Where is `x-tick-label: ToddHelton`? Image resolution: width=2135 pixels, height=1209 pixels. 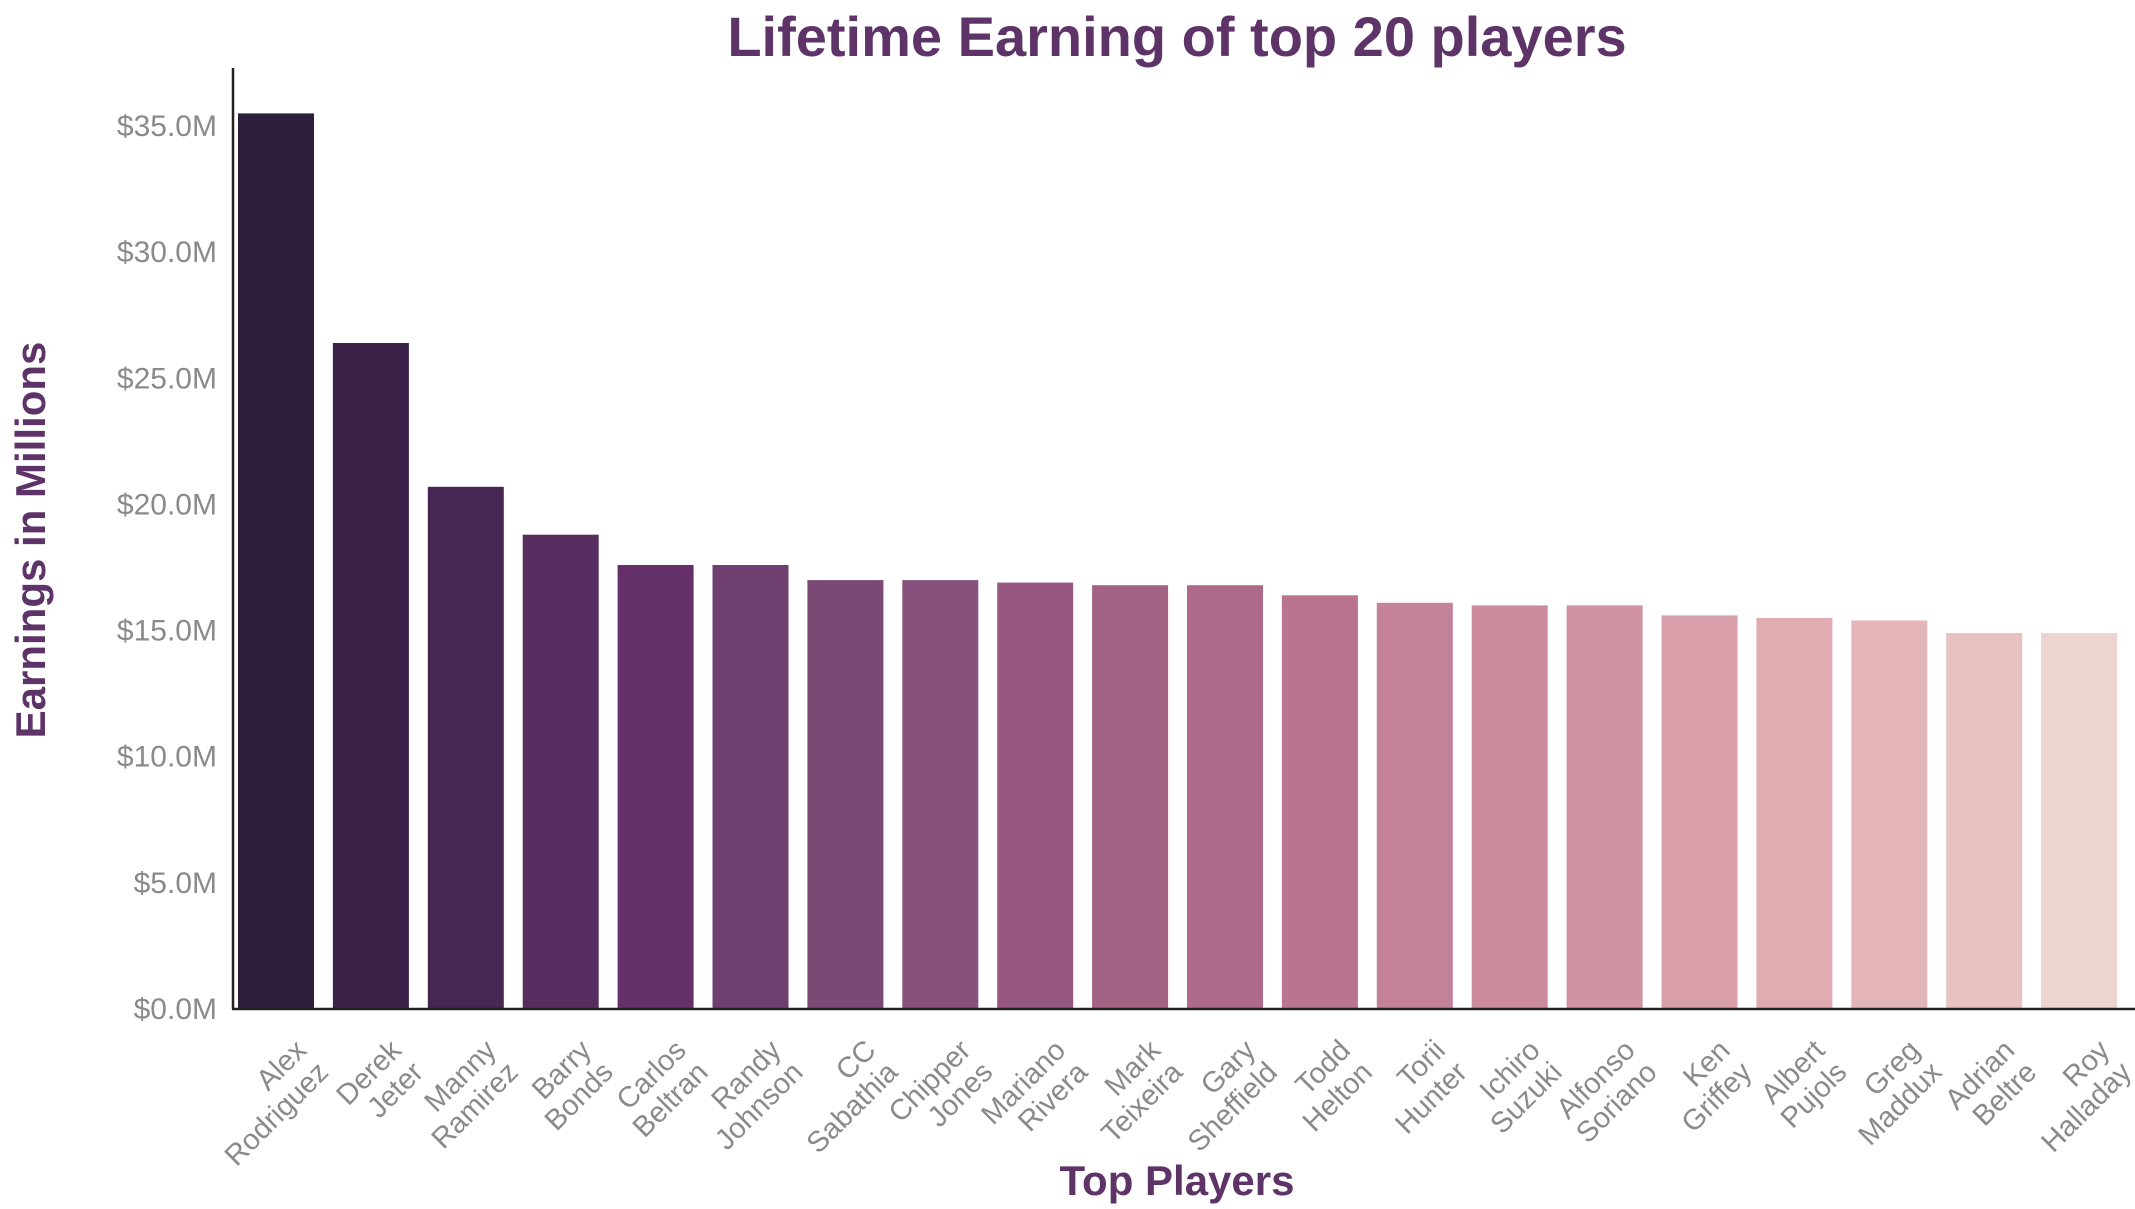
x-tick-label: ToddHelton is located at coordinates (1327, 1086).